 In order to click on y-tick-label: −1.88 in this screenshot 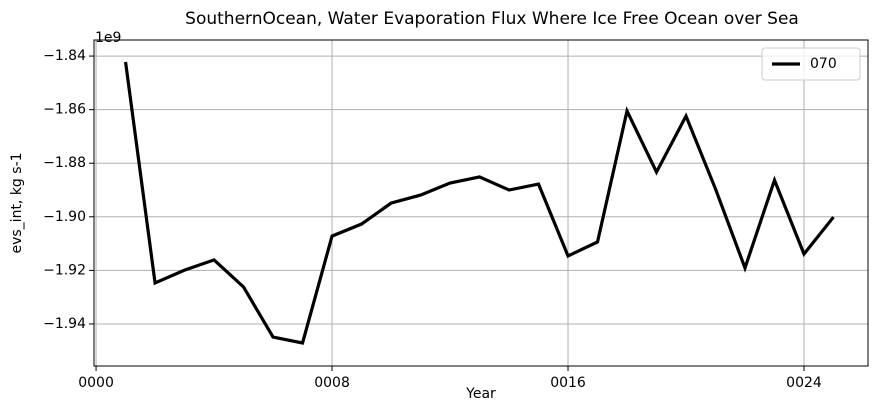, I will do `click(64, 163)`.